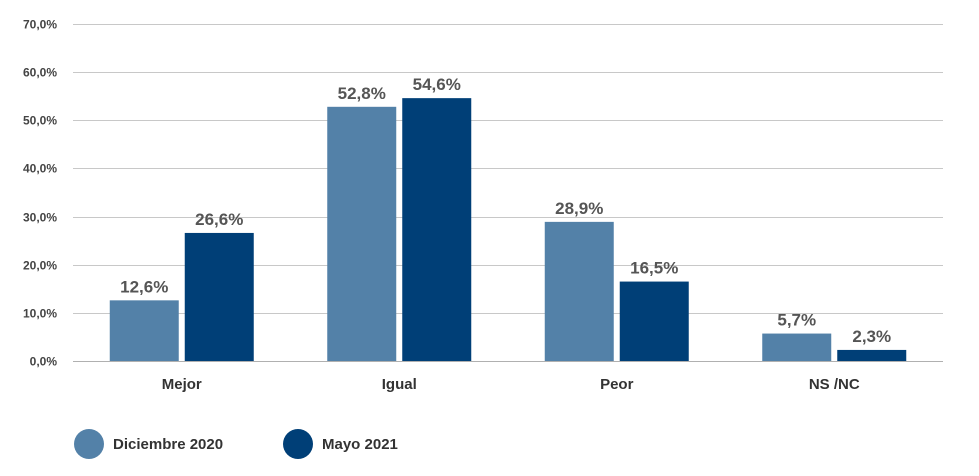  I want to click on x-tick-label: Peor, so click(617, 384).